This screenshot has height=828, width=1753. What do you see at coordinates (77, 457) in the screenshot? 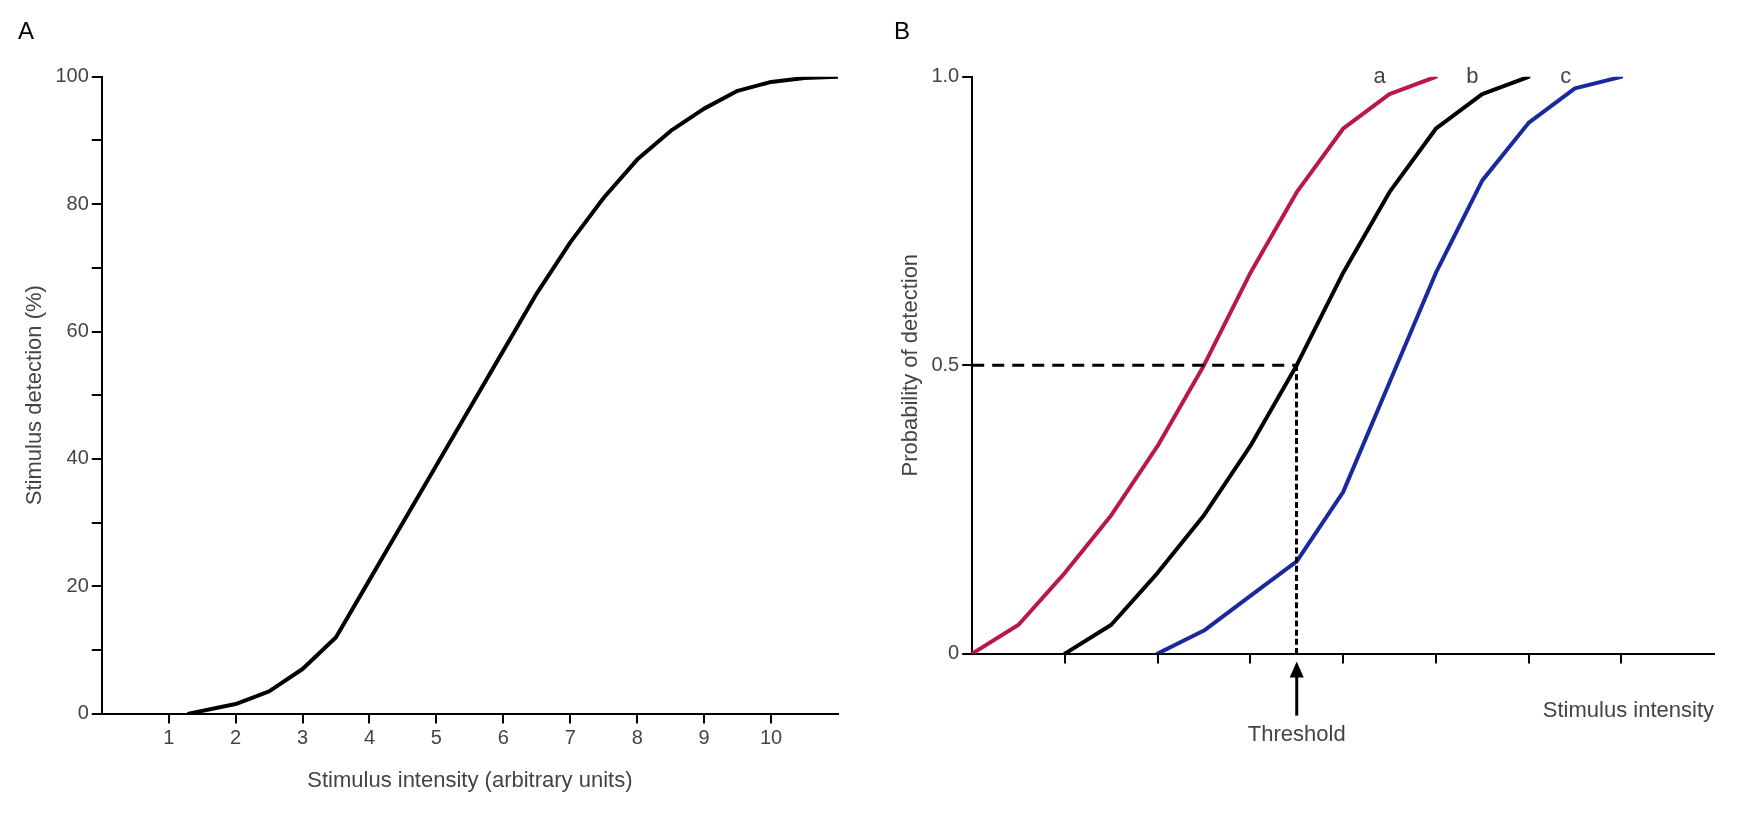
I see `y-tick-label: 40` at bounding box center [77, 457].